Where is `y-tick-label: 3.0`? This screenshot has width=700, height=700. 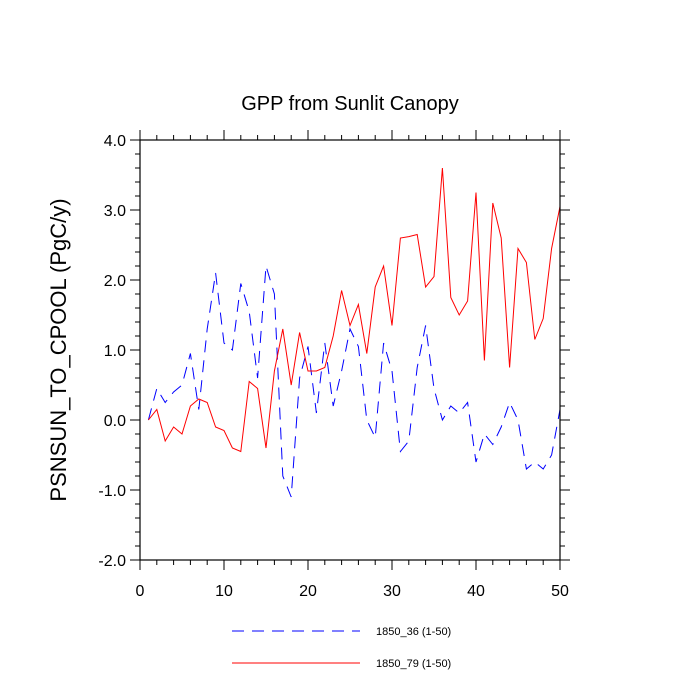 y-tick-label: 3.0 is located at coordinates (115, 211).